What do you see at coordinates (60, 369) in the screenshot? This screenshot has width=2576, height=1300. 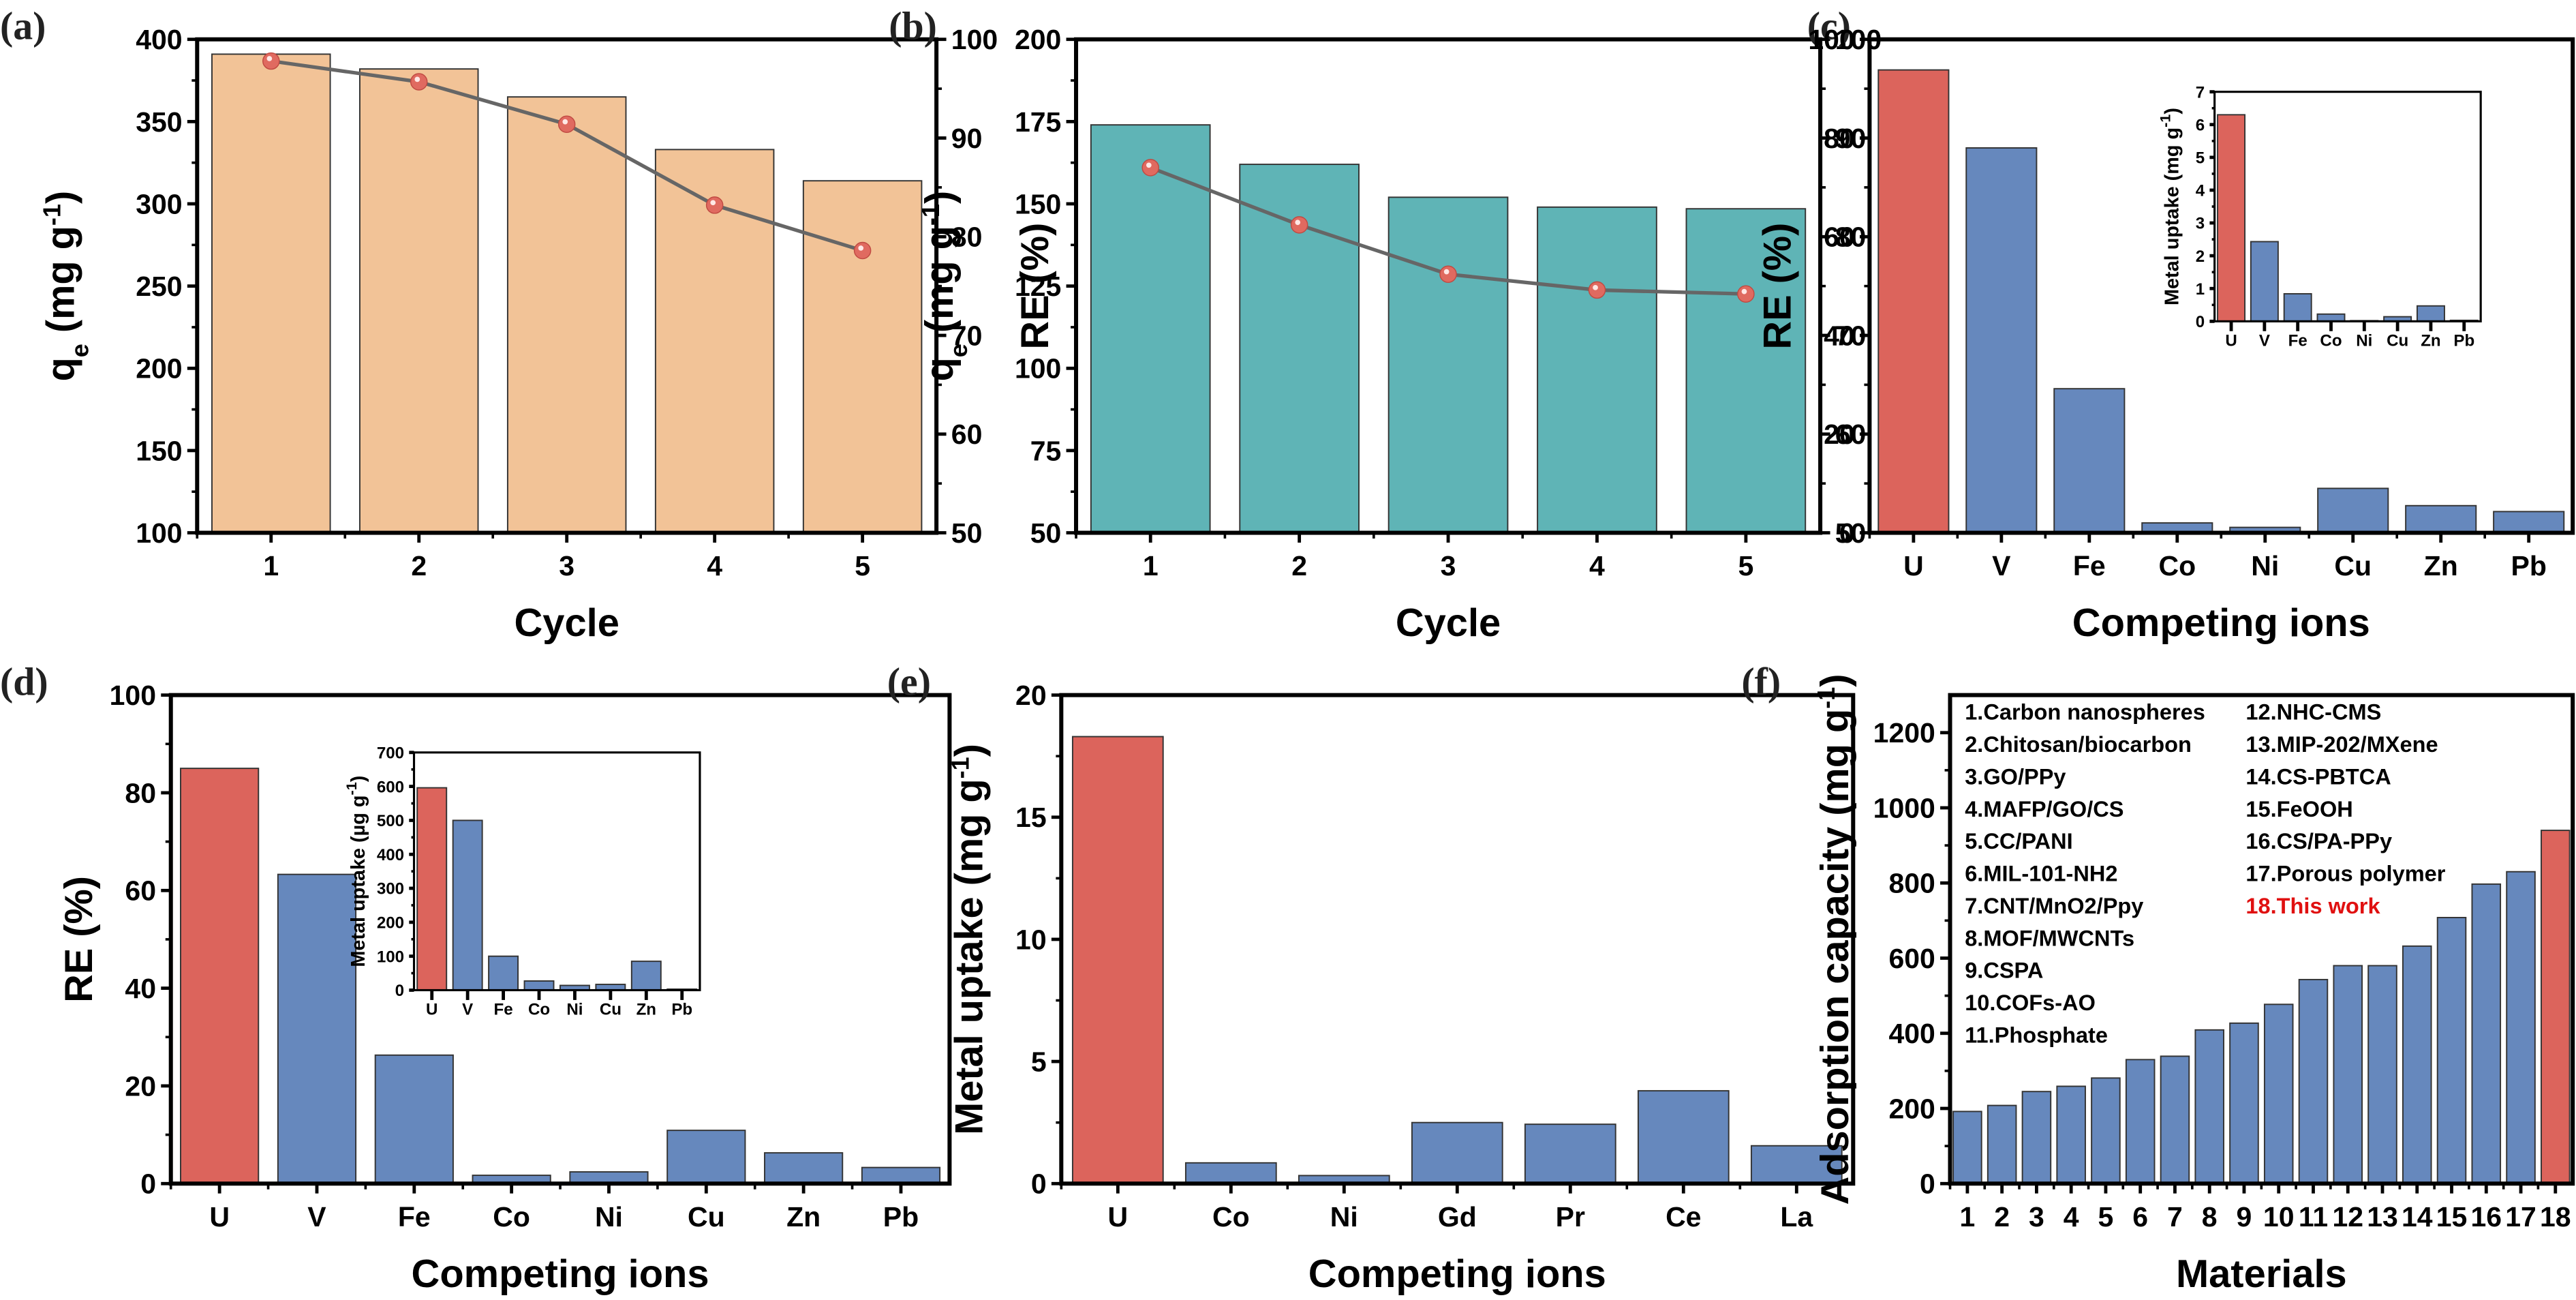 I see `y-axis-title-part: q` at bounding box center [60, 369].